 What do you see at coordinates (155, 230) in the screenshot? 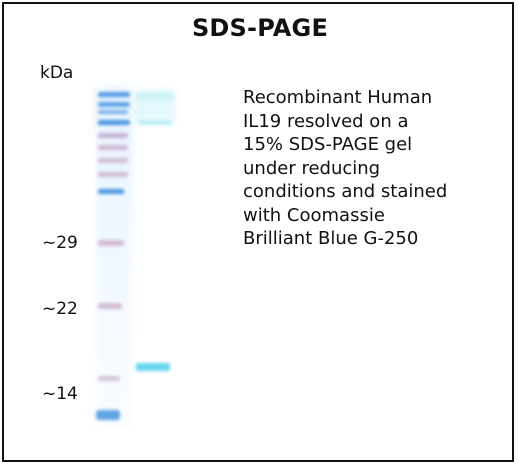
I see `sample-lane` at bounding box center [155, 230].